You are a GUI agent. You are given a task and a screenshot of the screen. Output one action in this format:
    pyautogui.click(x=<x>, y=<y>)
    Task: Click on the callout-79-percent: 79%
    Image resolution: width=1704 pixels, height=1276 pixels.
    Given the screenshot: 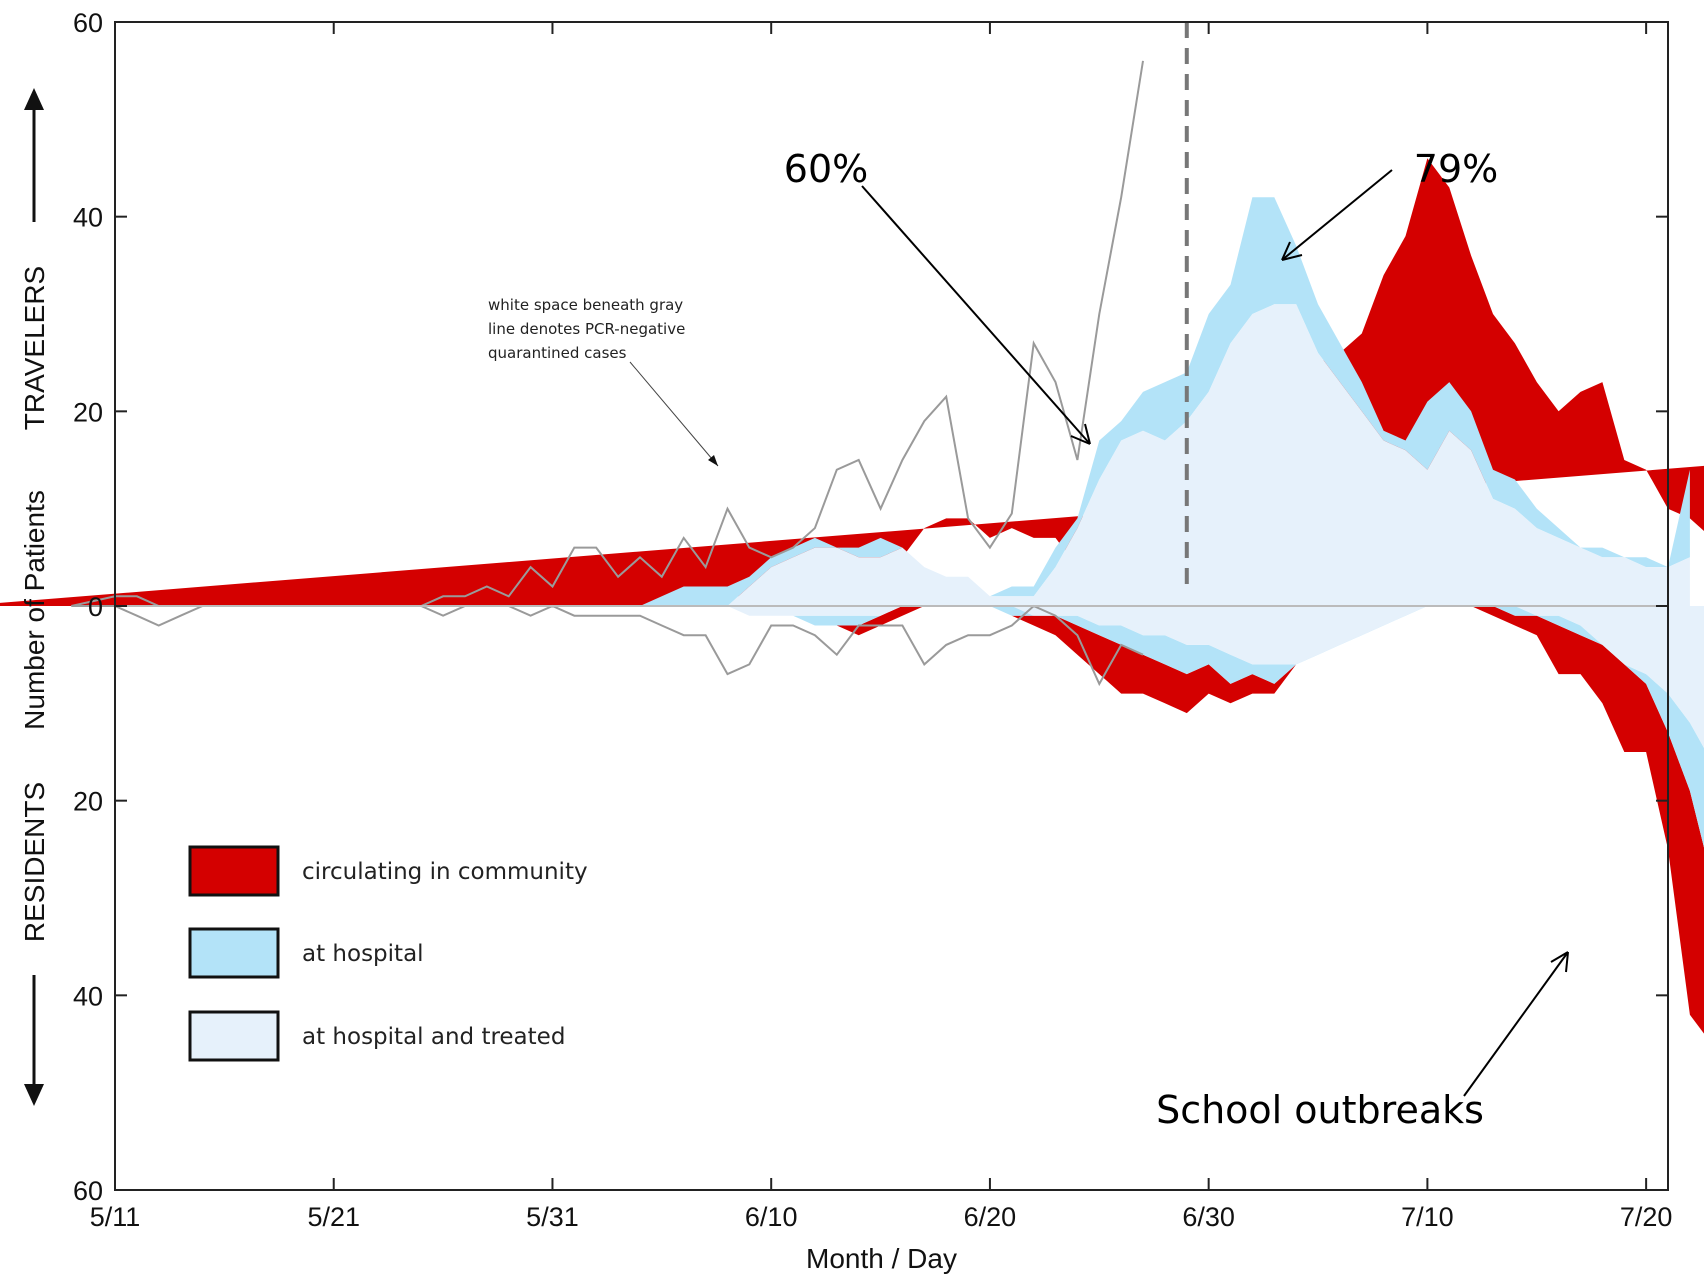 What is the action you would take?
    pyautogui.click(x=1456, y=169)
    